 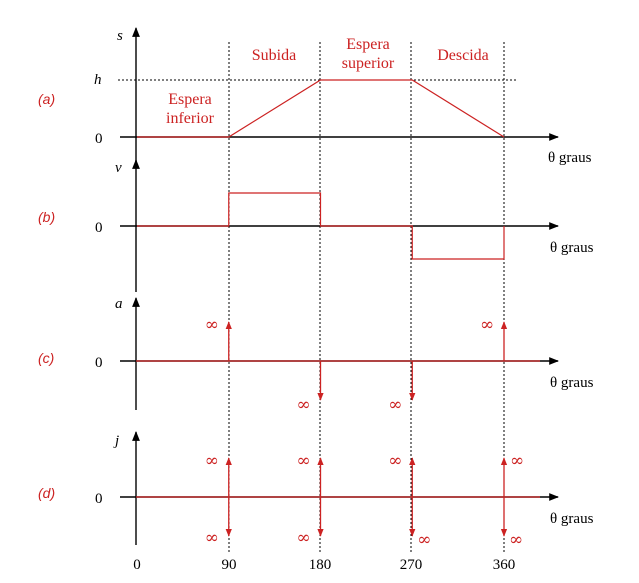 I want to click on panel-b-label: (b), so click(x=46, y=217).